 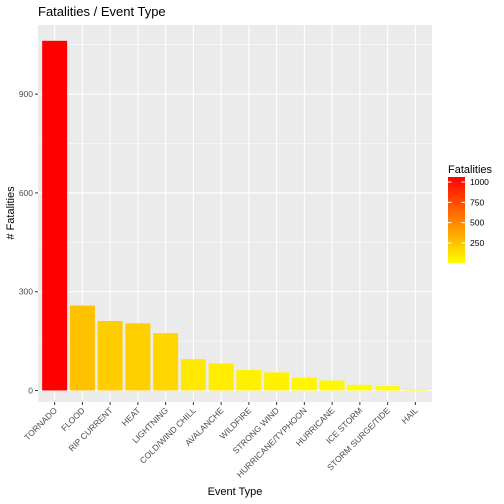 I want to click on y-tick-label: 300, so click(x=26, y=292).